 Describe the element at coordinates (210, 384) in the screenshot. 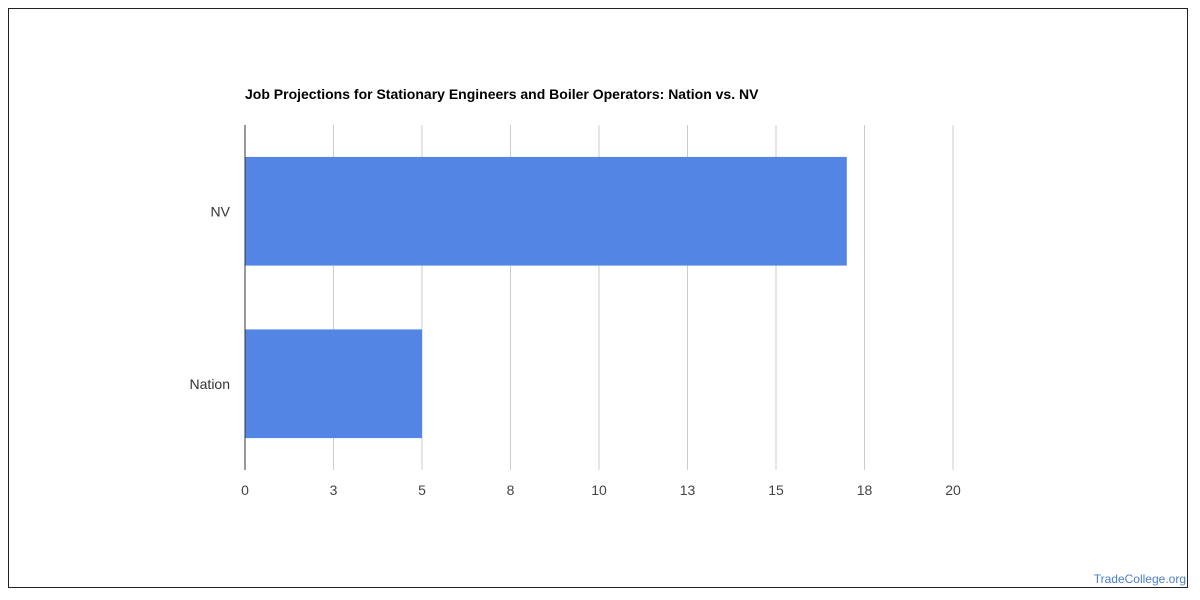

I see `y-category-label: Nation` at that location.